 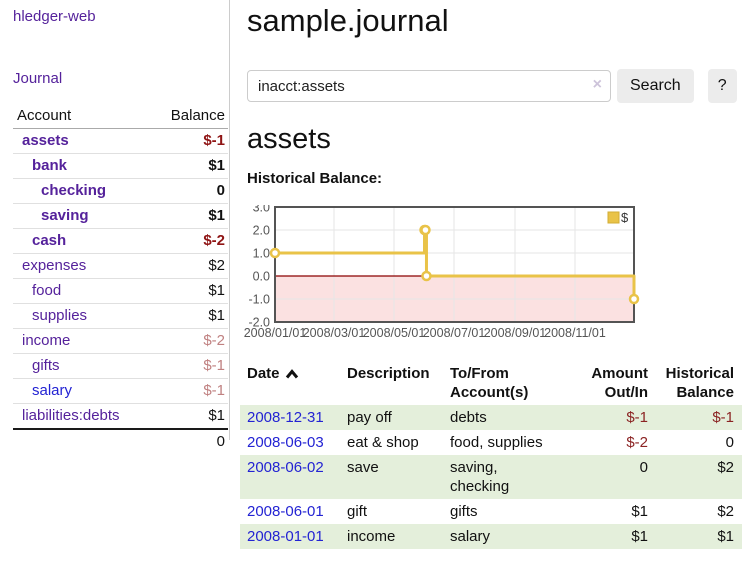 I want to click on transaction-amount: $-1, so click(x=637, y=417).